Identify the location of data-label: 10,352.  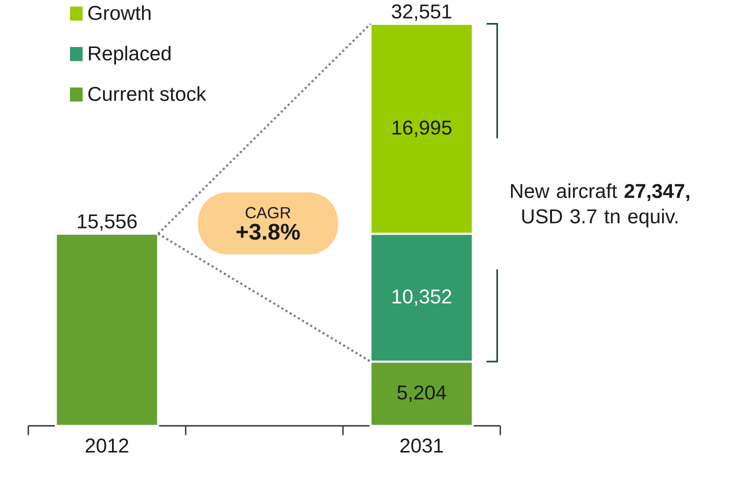
(422, 297).